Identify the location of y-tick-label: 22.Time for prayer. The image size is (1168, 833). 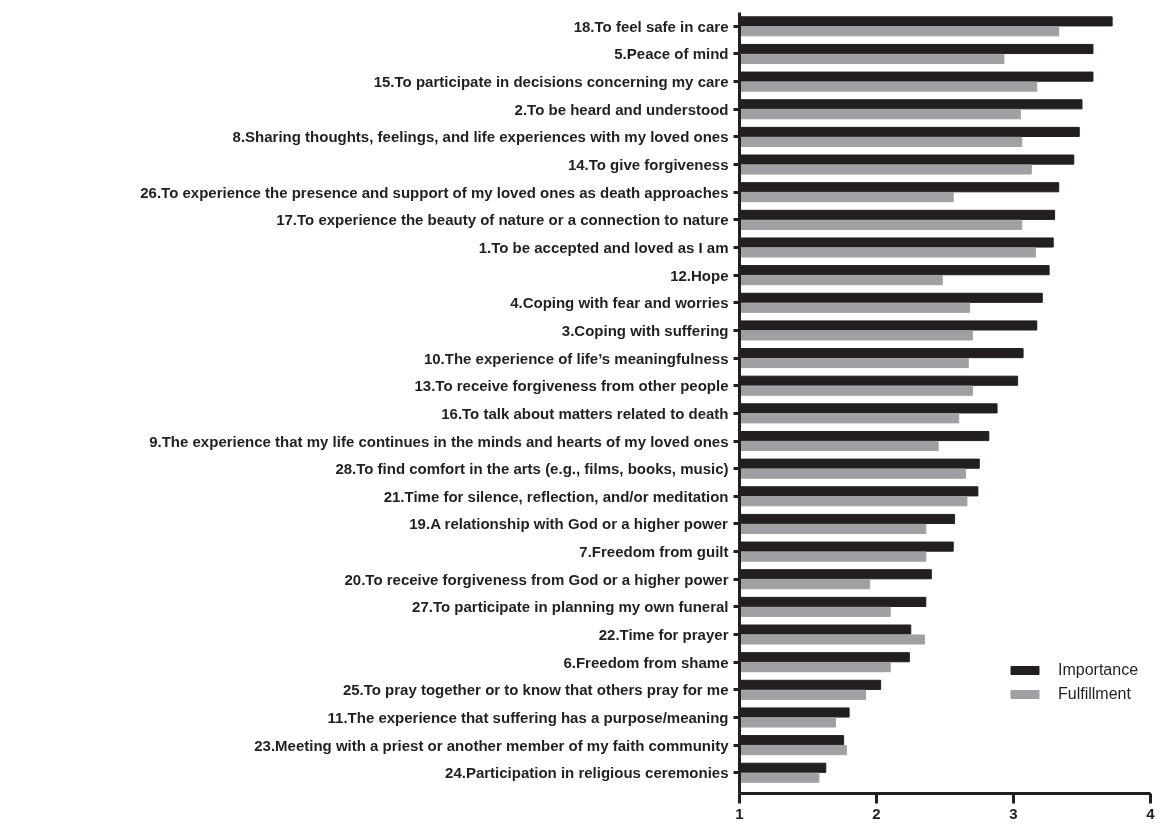
(663, 635).